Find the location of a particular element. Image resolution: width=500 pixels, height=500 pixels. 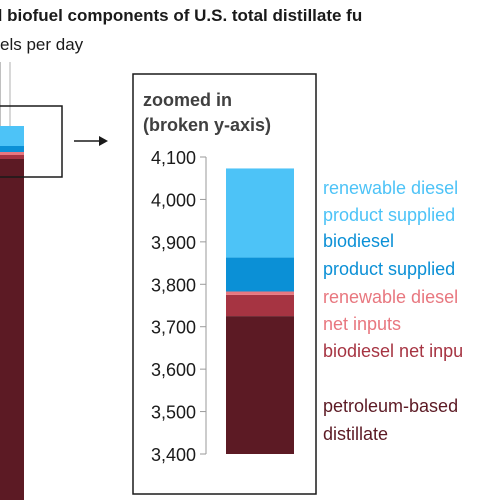

y-tick-label: 3,500 is located at coordinates (173, 413).